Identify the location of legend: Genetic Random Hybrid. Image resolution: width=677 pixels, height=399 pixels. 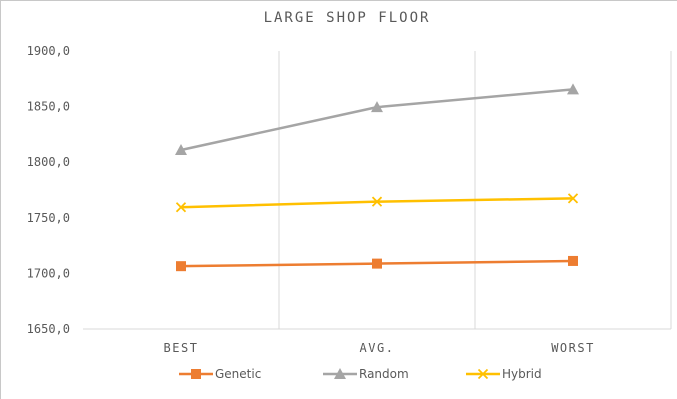
(360, 374).